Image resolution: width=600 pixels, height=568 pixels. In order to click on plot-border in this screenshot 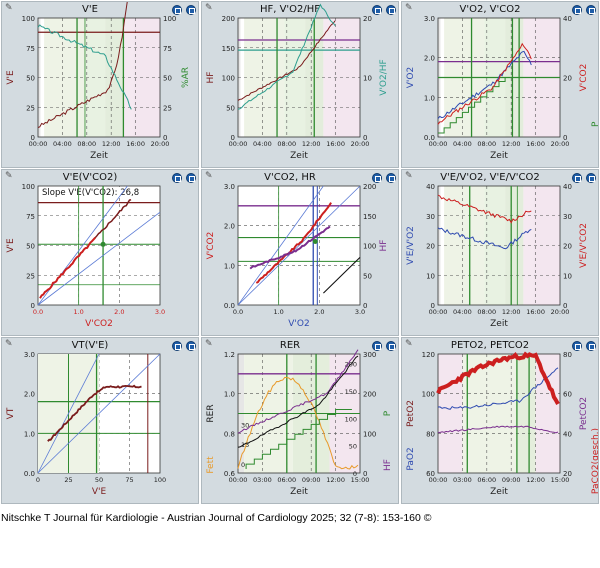, I will do `click(499, 245)`.